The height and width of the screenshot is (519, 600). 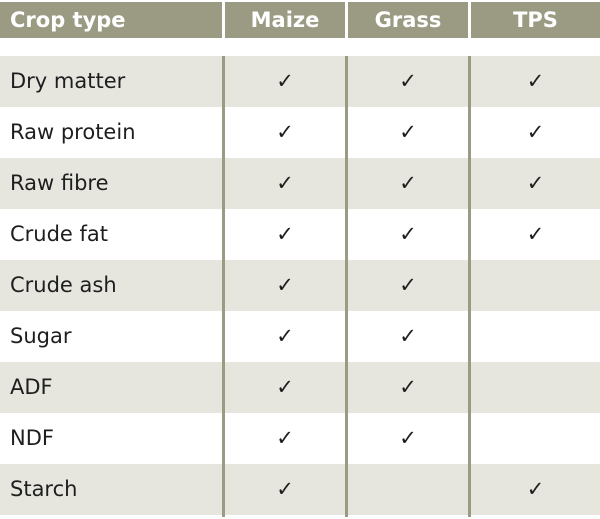 What do you see at coordinates (300, 183) in the screenshot?
I see `table-row: Raw fibre ✓ ✓ ✓` at bounding box center [300, 183].